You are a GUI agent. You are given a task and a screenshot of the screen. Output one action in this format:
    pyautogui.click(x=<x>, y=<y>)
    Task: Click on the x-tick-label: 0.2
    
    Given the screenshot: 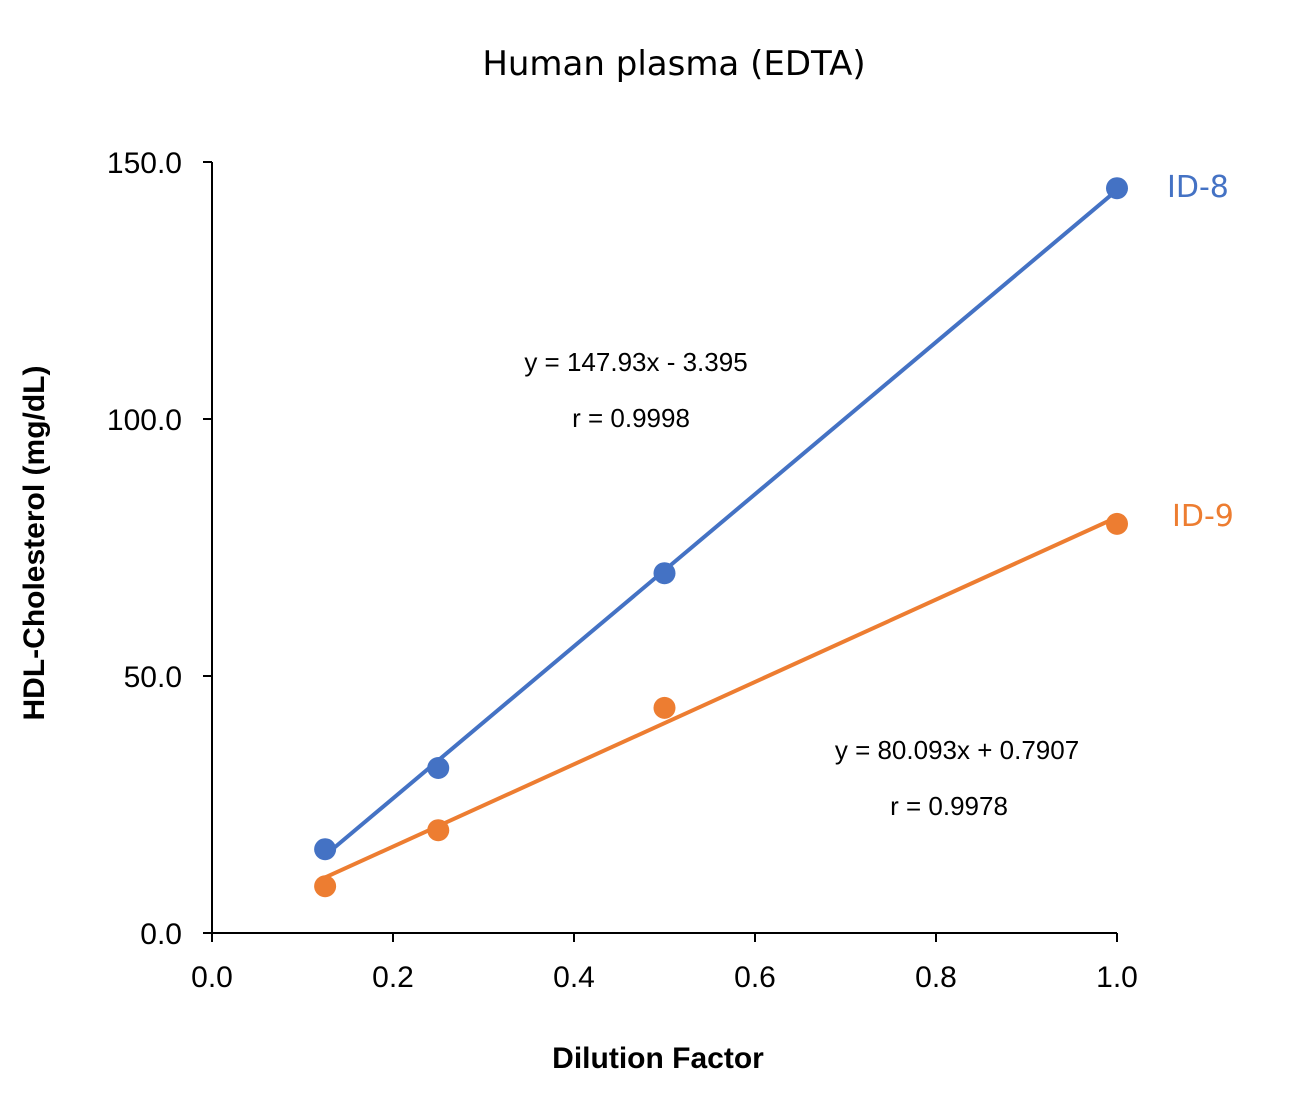 What is the action you would take?
    pyautogui.click(x=393, y=977)
    